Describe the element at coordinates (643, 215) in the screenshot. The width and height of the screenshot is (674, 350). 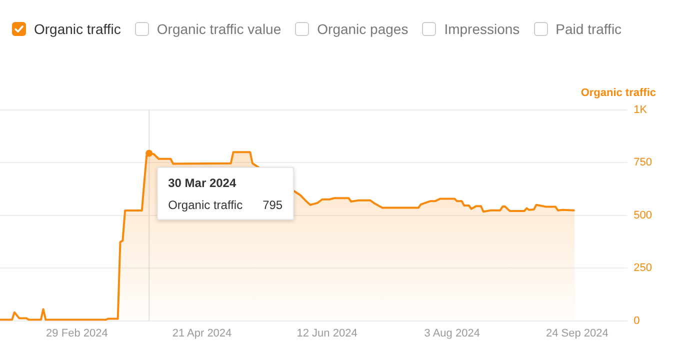
I see `y-tick-label: 500` at that location.